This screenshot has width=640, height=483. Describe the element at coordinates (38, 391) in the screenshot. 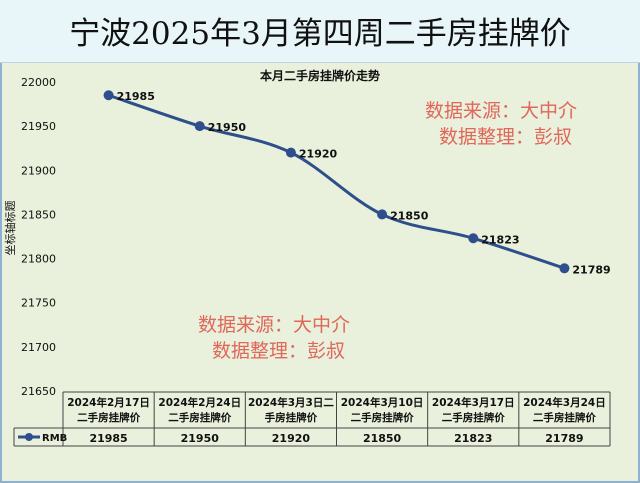

I see `y-tick-label: 21650` at that location.